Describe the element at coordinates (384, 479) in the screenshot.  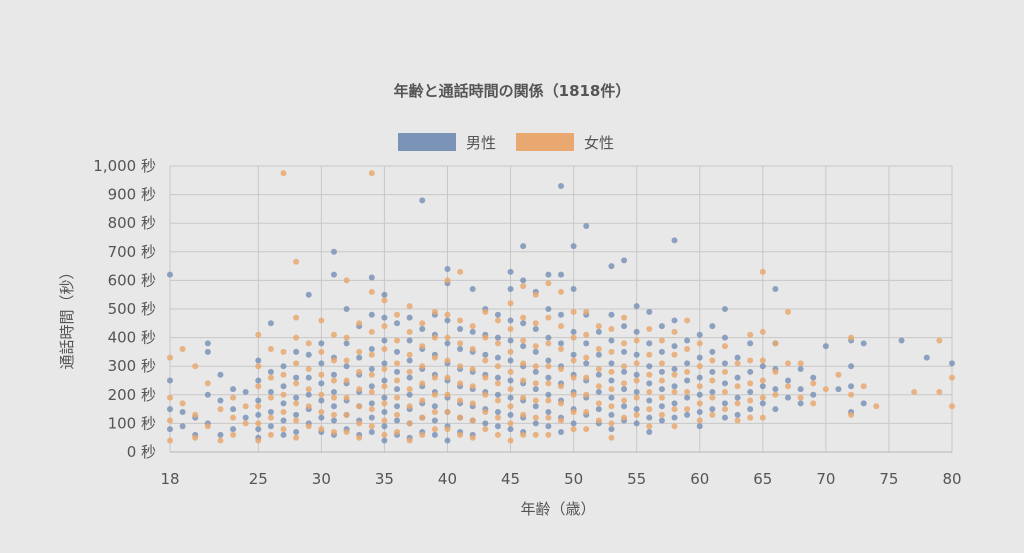
I see `x-tick-label: 35` at that location.